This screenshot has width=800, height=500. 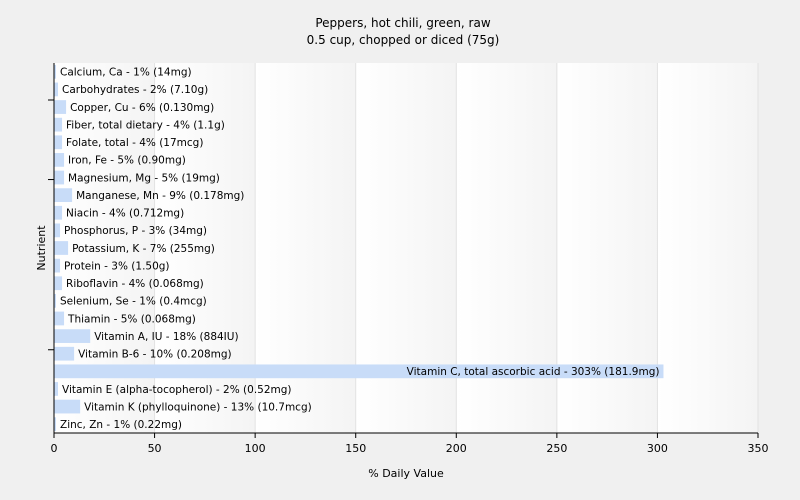 I want to click on bar-label: Protein - 3% (1.50g), so click(x=117, y=266).